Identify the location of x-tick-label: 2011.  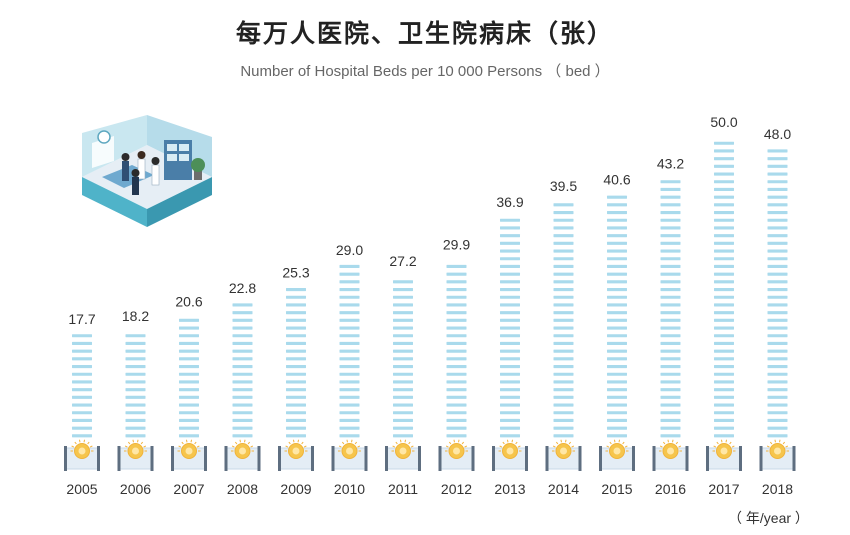
(403, 489).